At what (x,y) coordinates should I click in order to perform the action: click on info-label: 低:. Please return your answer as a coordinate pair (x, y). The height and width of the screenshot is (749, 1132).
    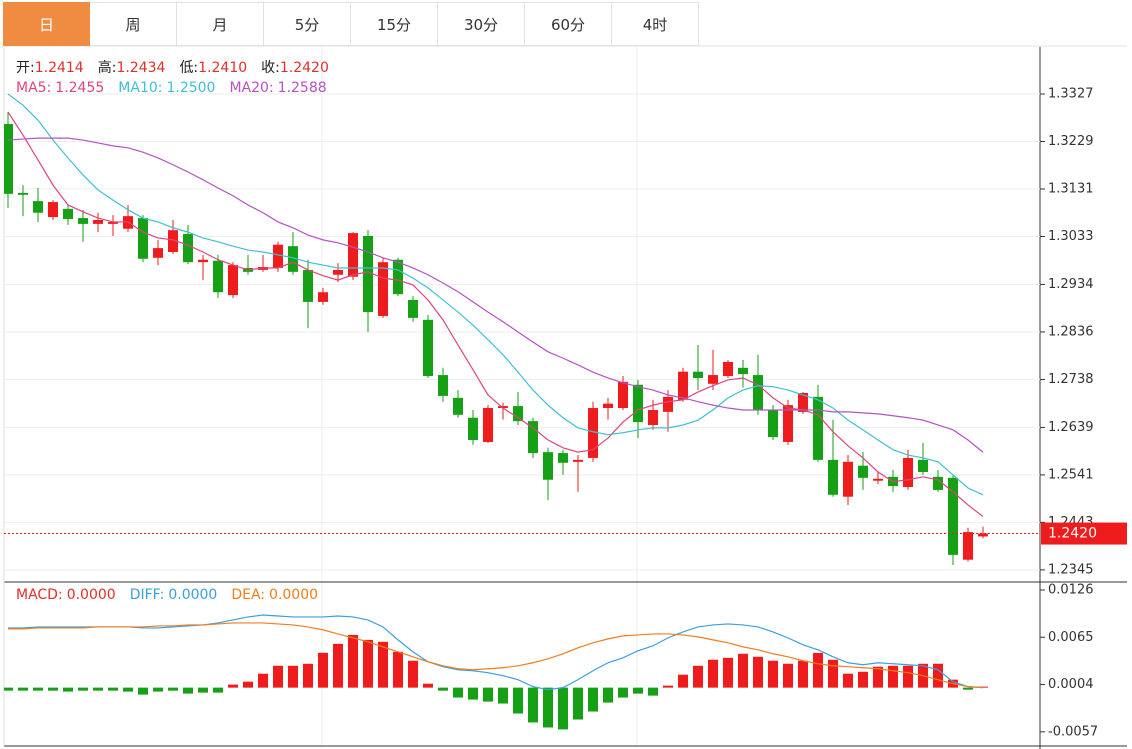
    Looking at the image, I should click on (189, 68).